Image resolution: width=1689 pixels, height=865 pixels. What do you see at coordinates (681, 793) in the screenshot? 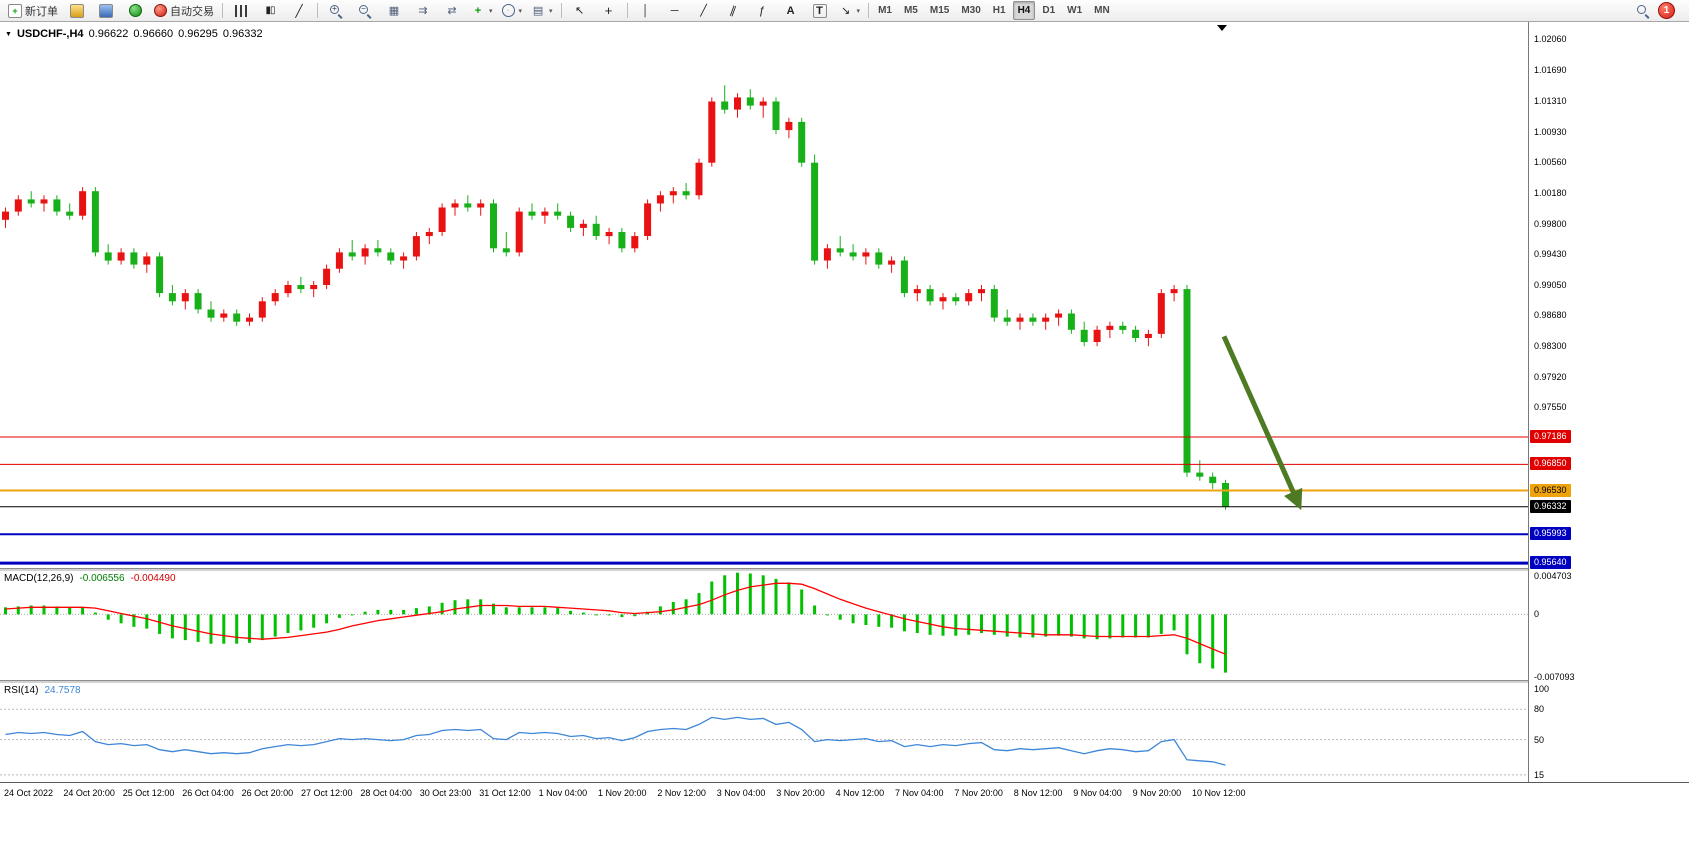
I see `time-axis-label: 2 Nov 12:00` at bounding box center [681, 793].